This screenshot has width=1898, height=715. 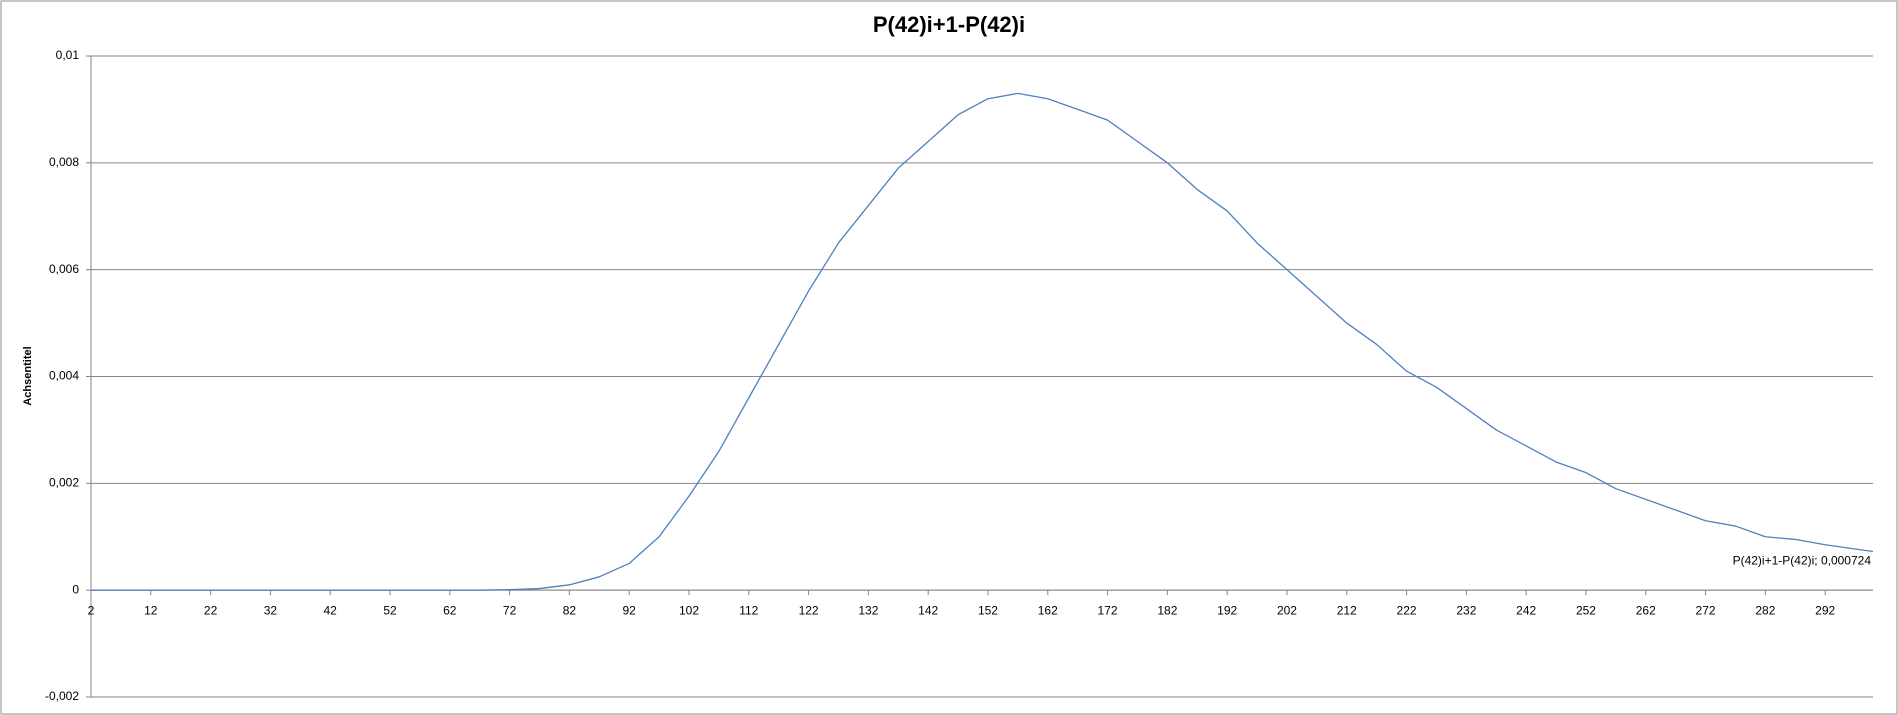 What do you see at coordinates (331, 610) in the screenshot?
I see `x-tick-label: 42` at bounding box center [331, 610].